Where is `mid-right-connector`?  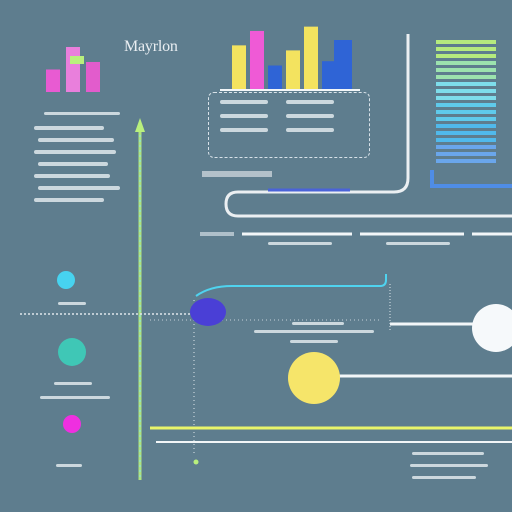 mid-right-connector is located at coordinates (291, 285).